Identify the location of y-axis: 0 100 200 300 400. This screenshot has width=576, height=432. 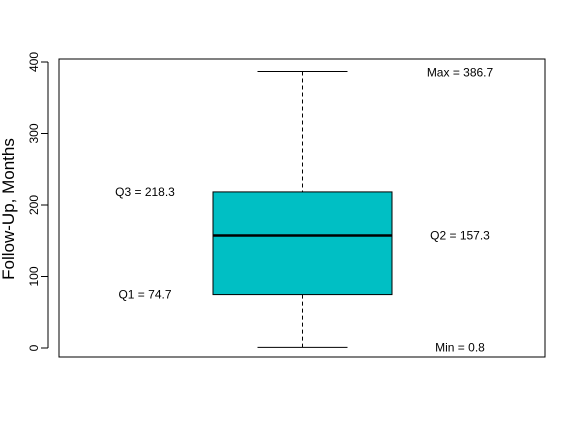
(38, 201).